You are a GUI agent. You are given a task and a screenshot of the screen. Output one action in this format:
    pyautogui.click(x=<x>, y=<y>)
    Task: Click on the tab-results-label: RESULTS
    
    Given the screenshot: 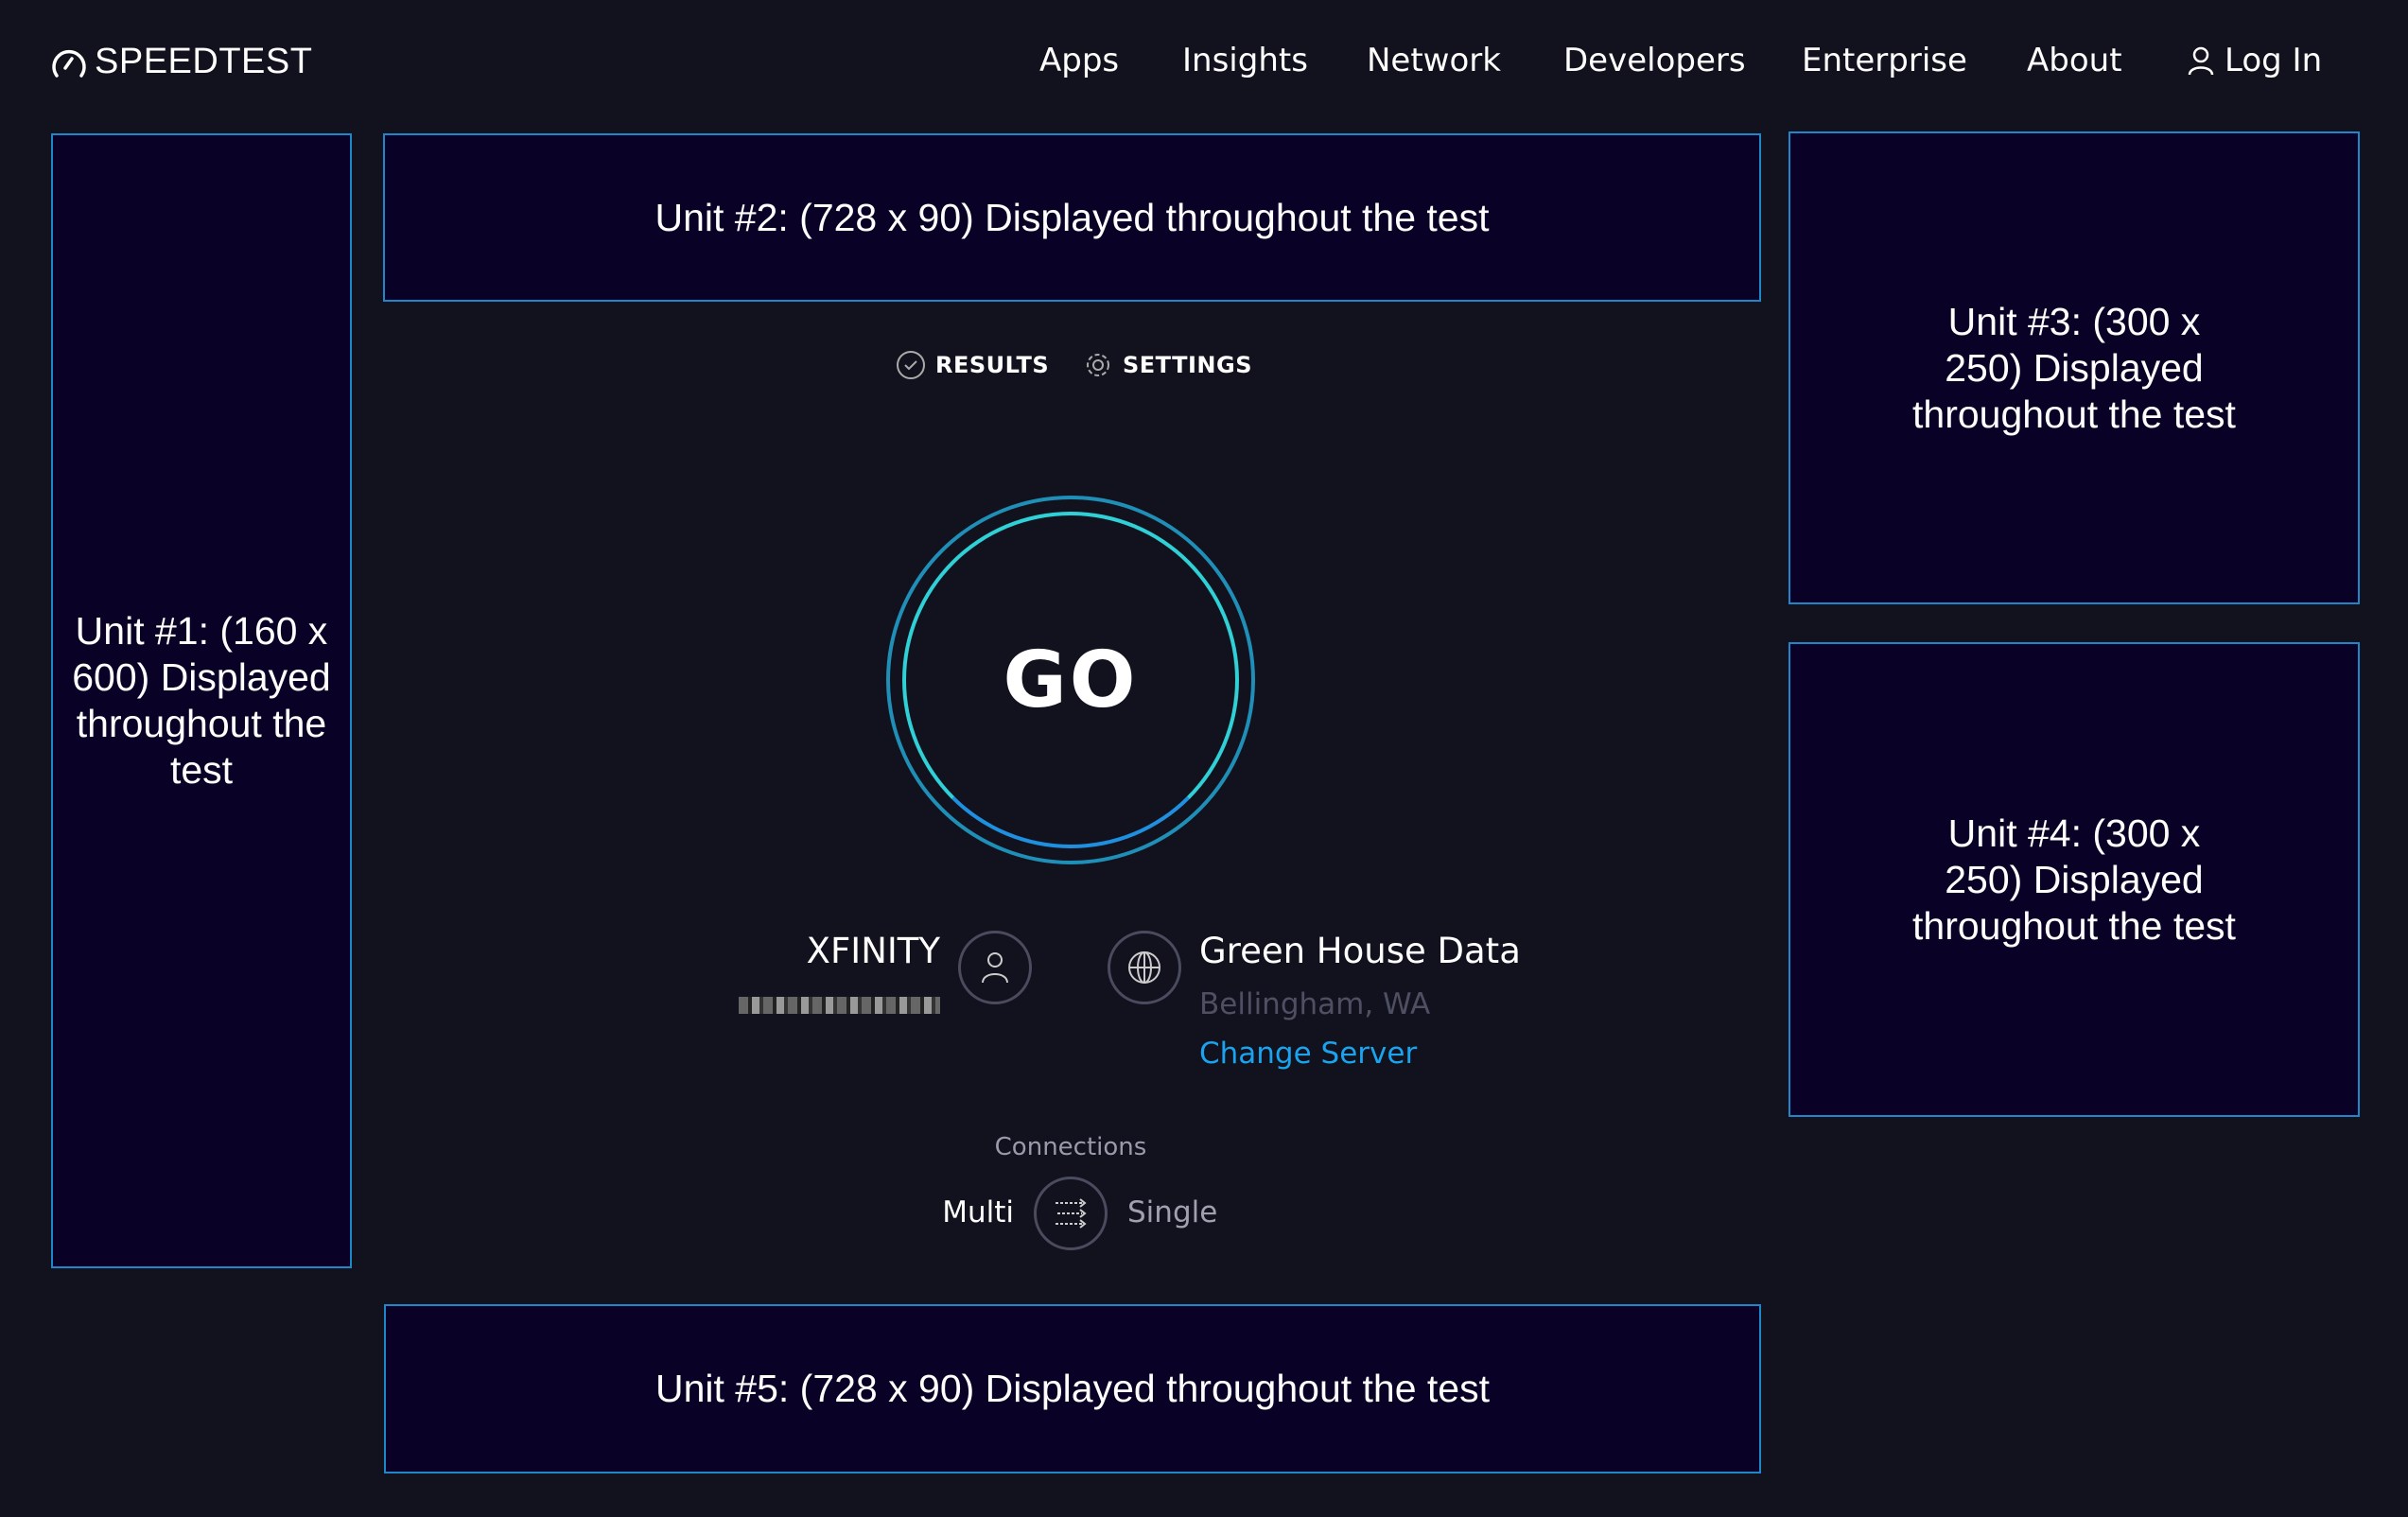 What is the action you would take?
    pyautogui.click(x=993, y=365)
    